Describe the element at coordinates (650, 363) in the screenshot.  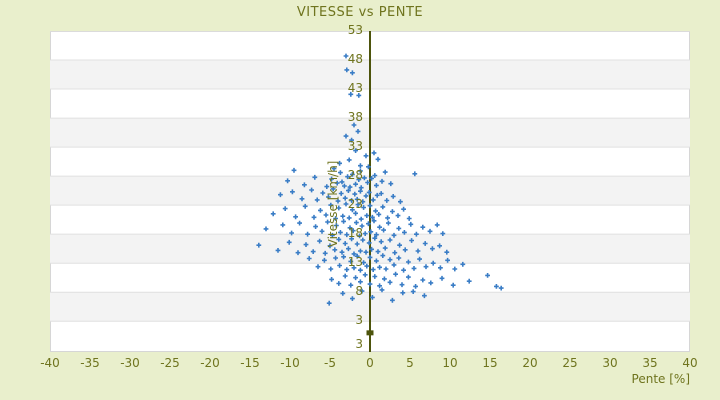
I see `x-tick-label: 35` at that location.